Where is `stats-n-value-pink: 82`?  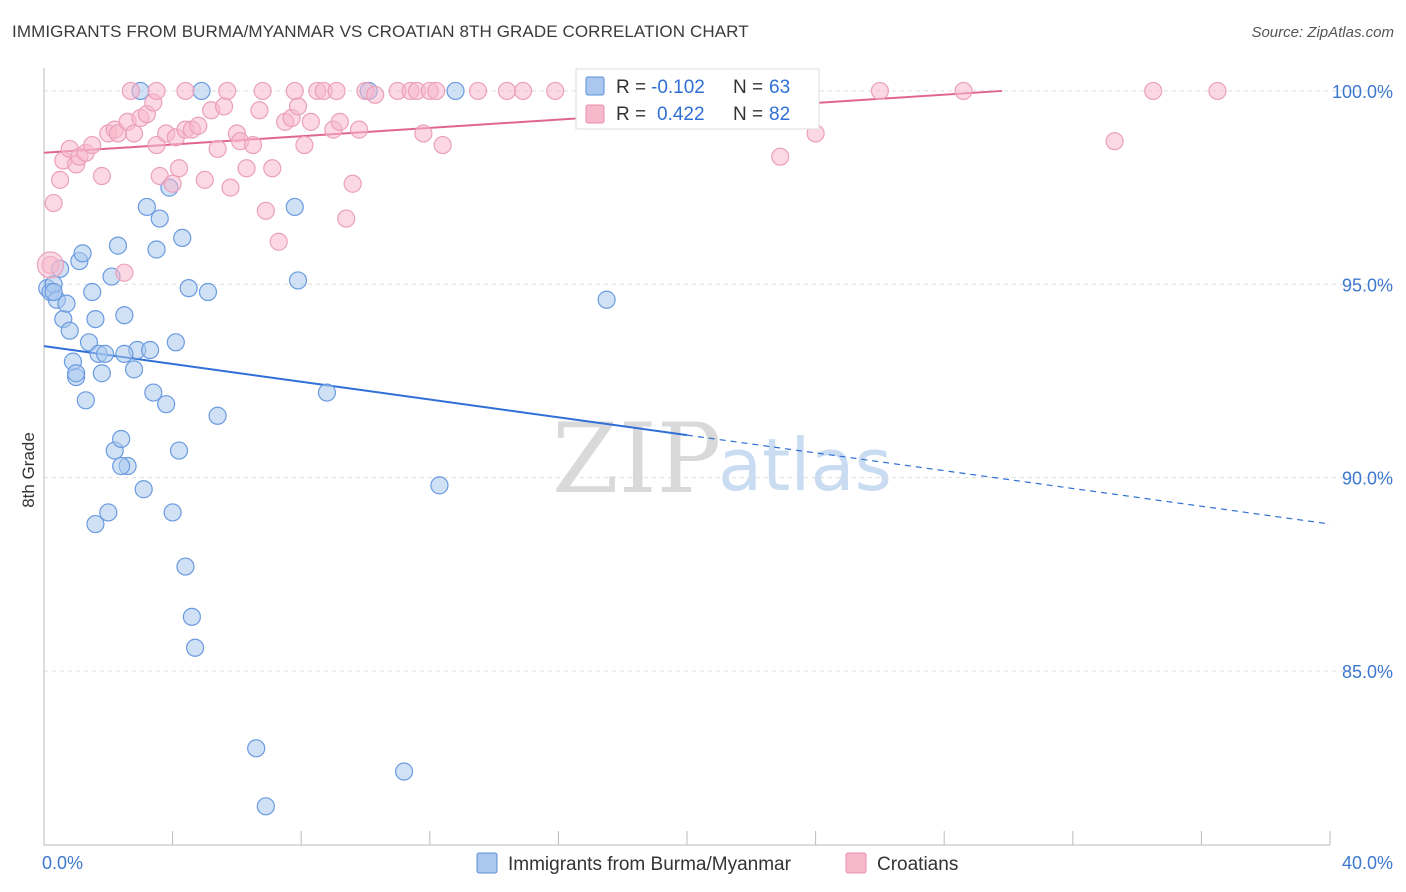 stats-n-value-pink: 82 is located at coordinates (779, 114).